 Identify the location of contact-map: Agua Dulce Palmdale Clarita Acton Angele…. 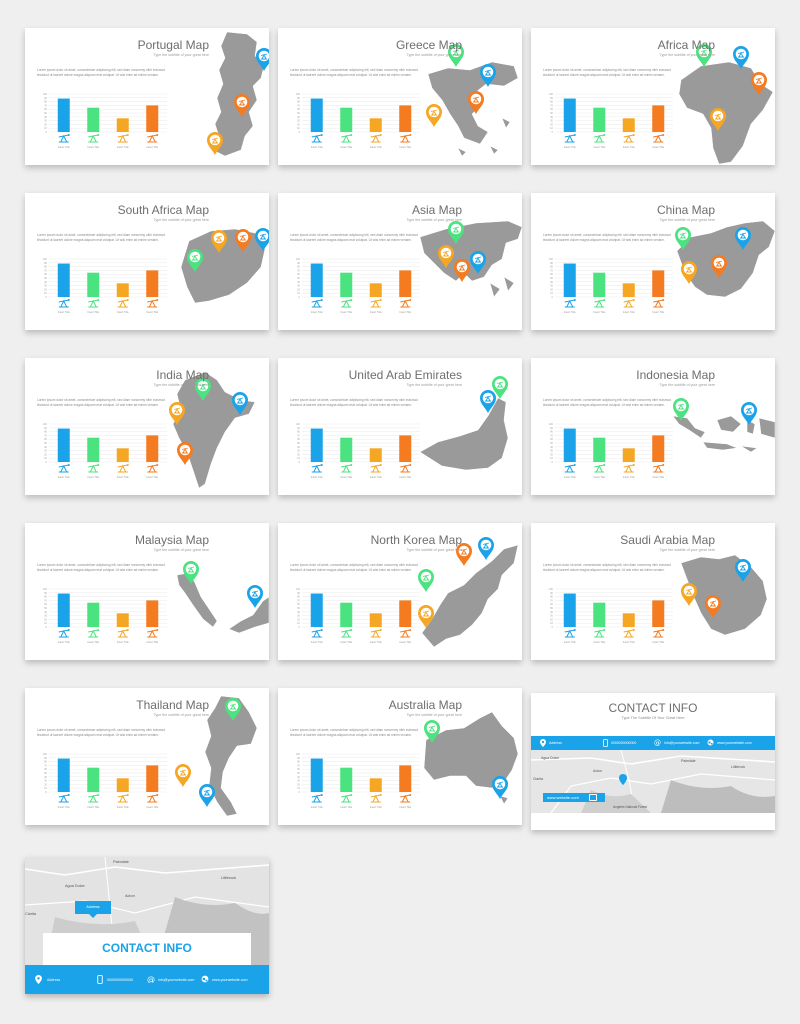
(653, 781).